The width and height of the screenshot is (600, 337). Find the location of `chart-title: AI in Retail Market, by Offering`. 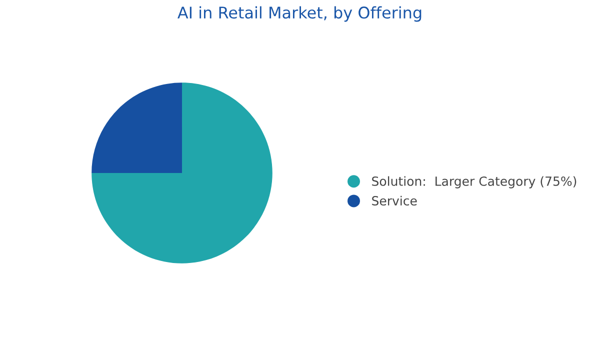

chart-title: AI in Retail Market, by Offering is located at coordinates (300, 14).